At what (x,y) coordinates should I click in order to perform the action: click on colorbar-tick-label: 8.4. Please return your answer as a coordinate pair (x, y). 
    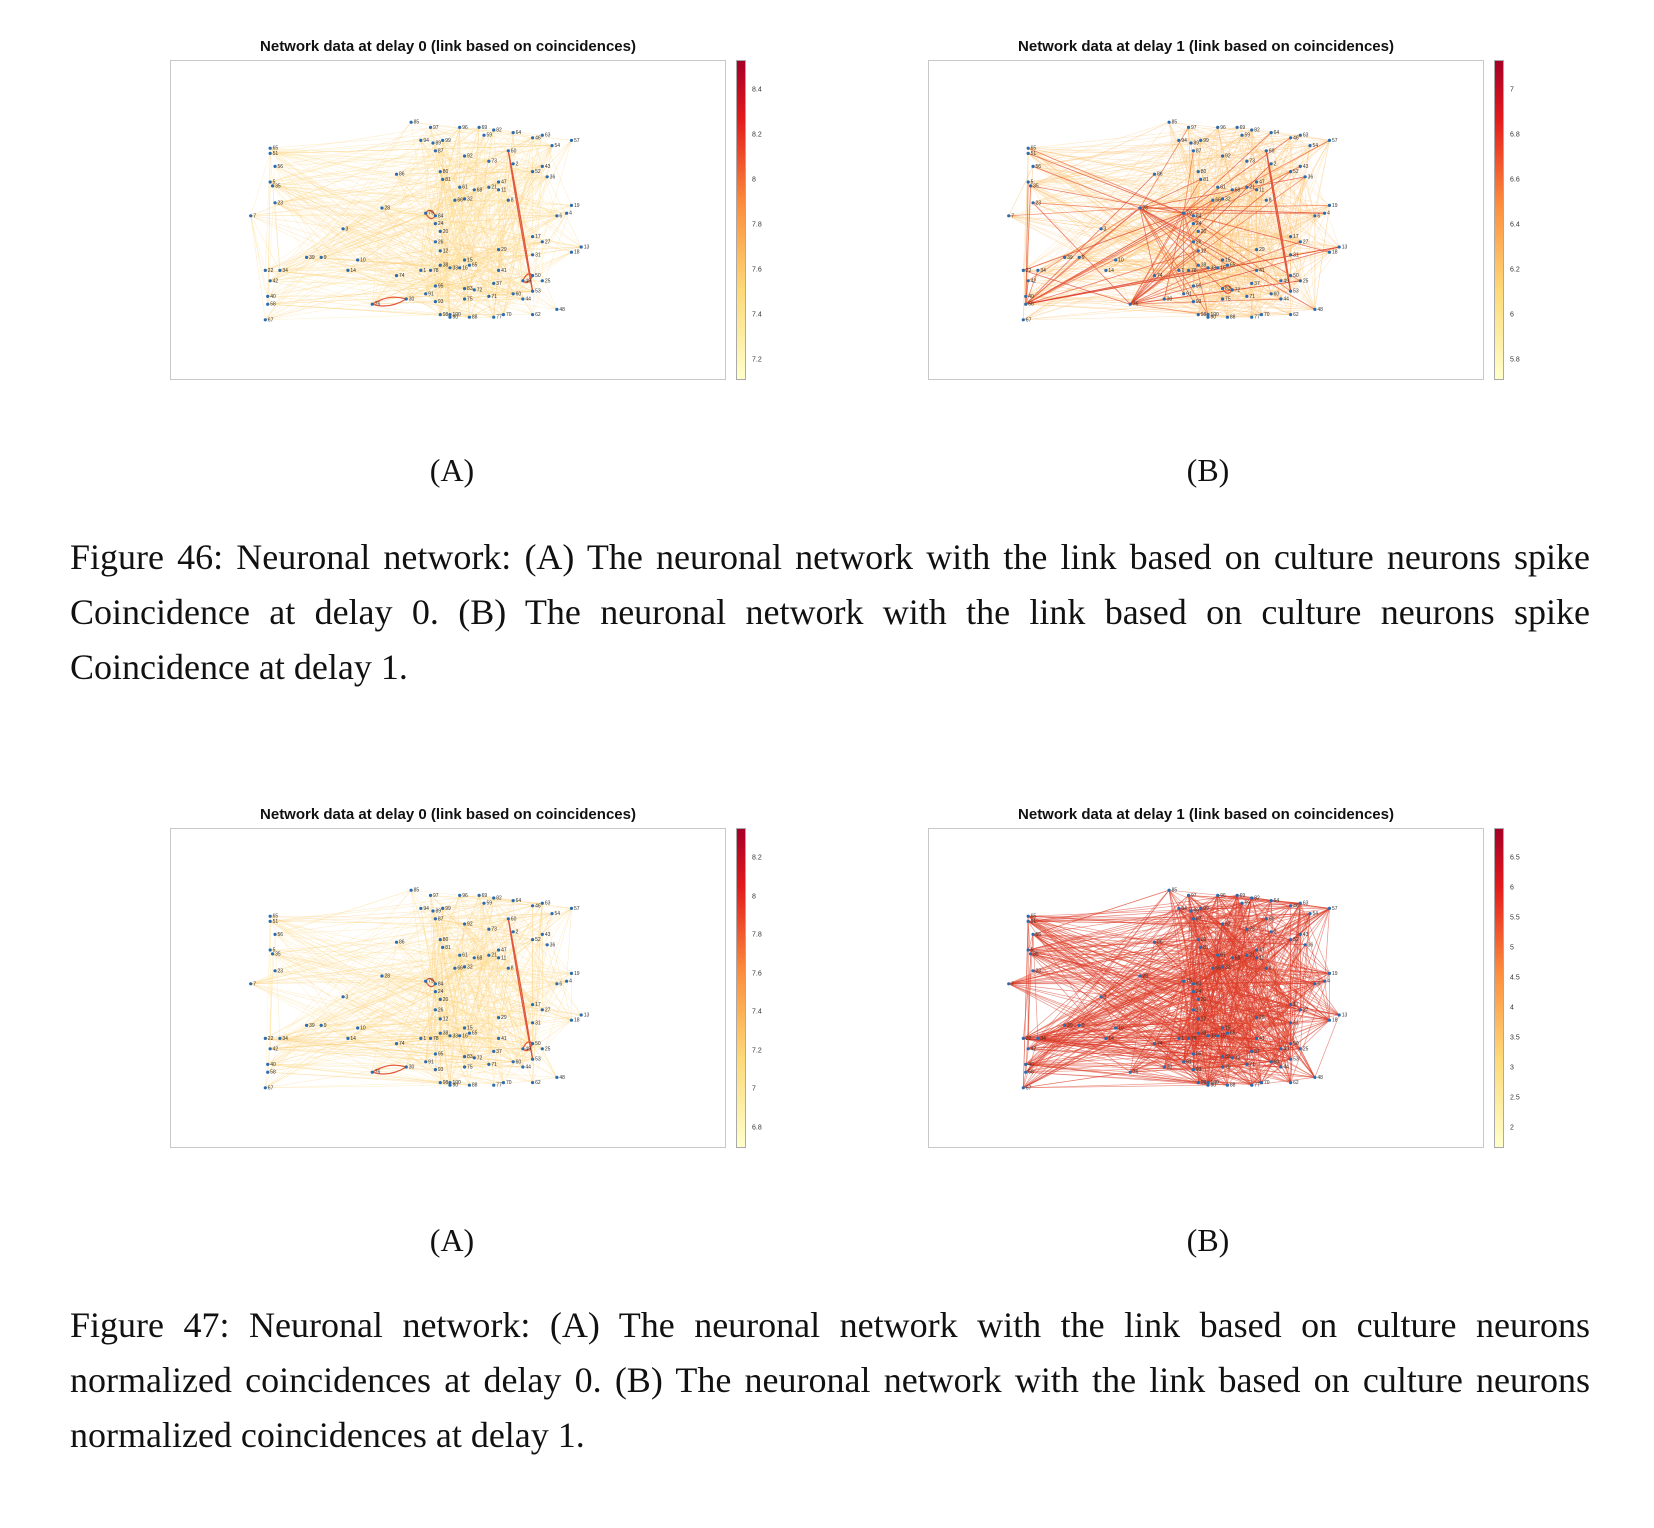
    Looking at the image, I should click on (757, 90).